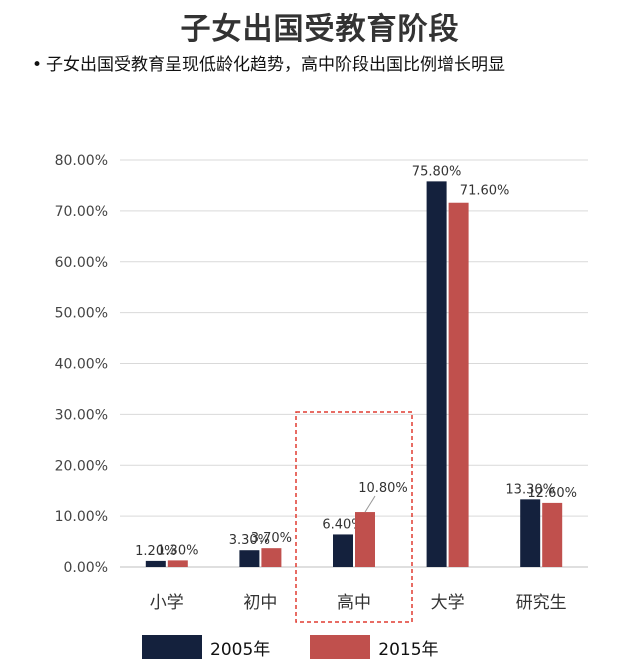 This screenshot has height=665, width=640. I want to click on y-tick-label: 70.00%, so click(81, 212).